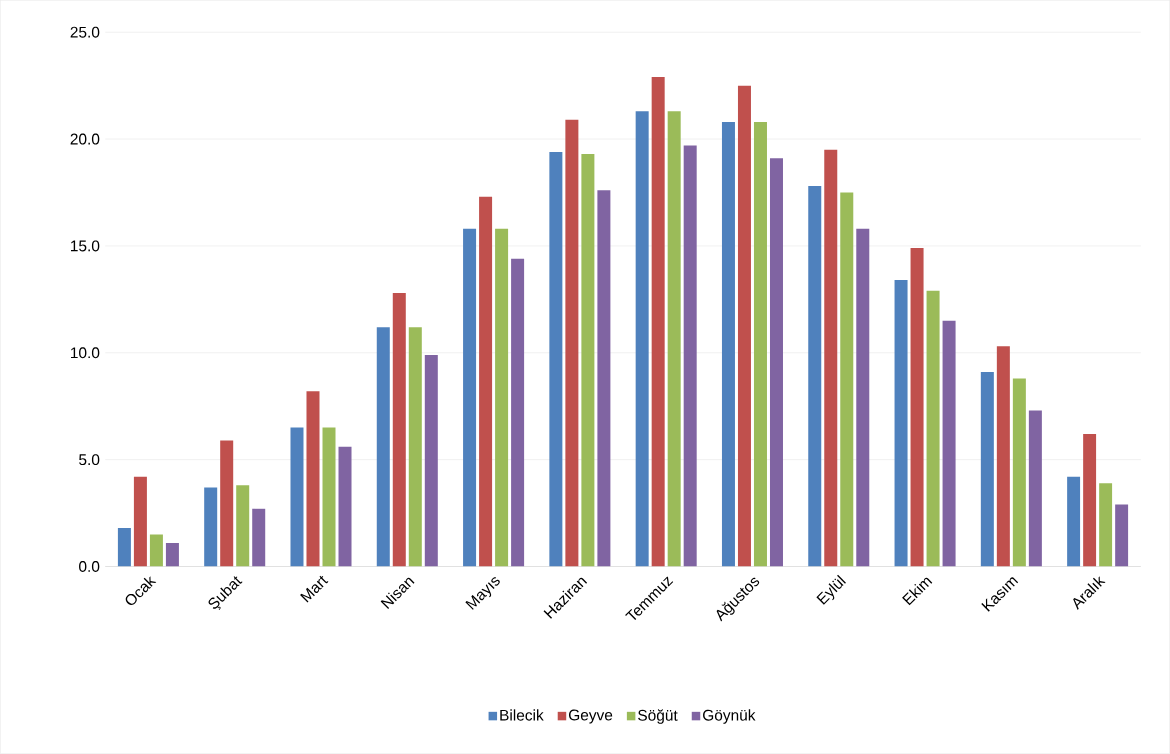 This screenshot has width=1170, height=754. What do you see at coordinates (591, 716) in the screenshot?
I see `legend-label: Geyve` at bounding box center [591, 716].